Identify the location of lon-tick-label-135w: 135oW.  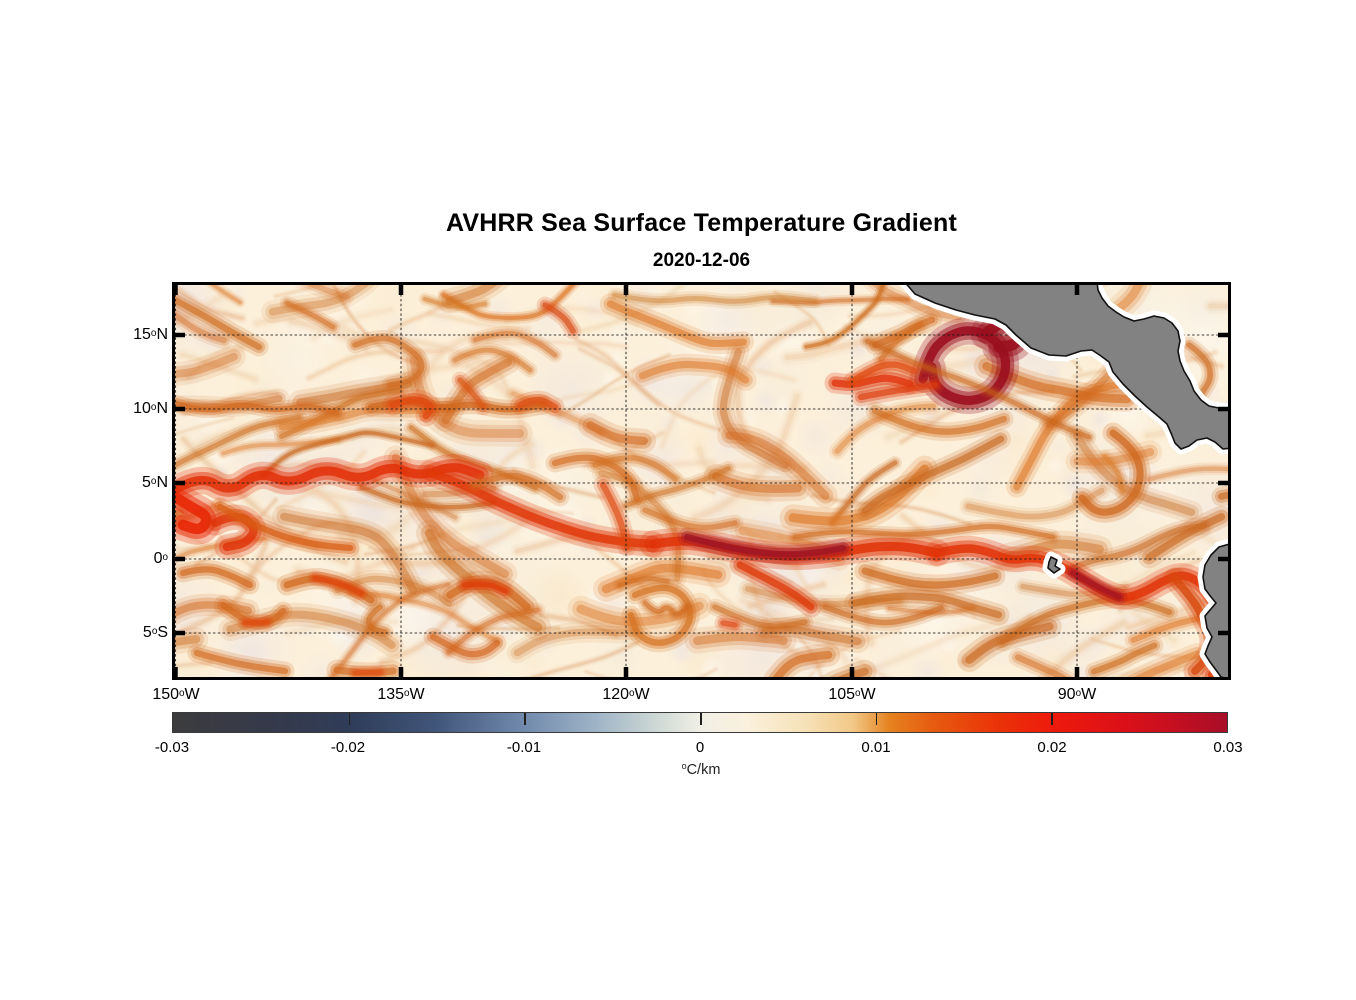
(401, 694).